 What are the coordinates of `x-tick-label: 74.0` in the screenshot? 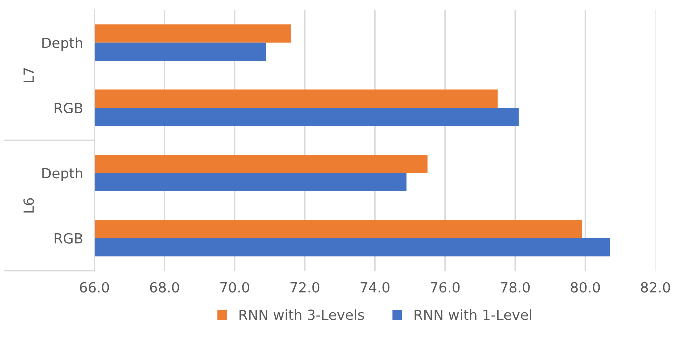 It's located at (375, 287).